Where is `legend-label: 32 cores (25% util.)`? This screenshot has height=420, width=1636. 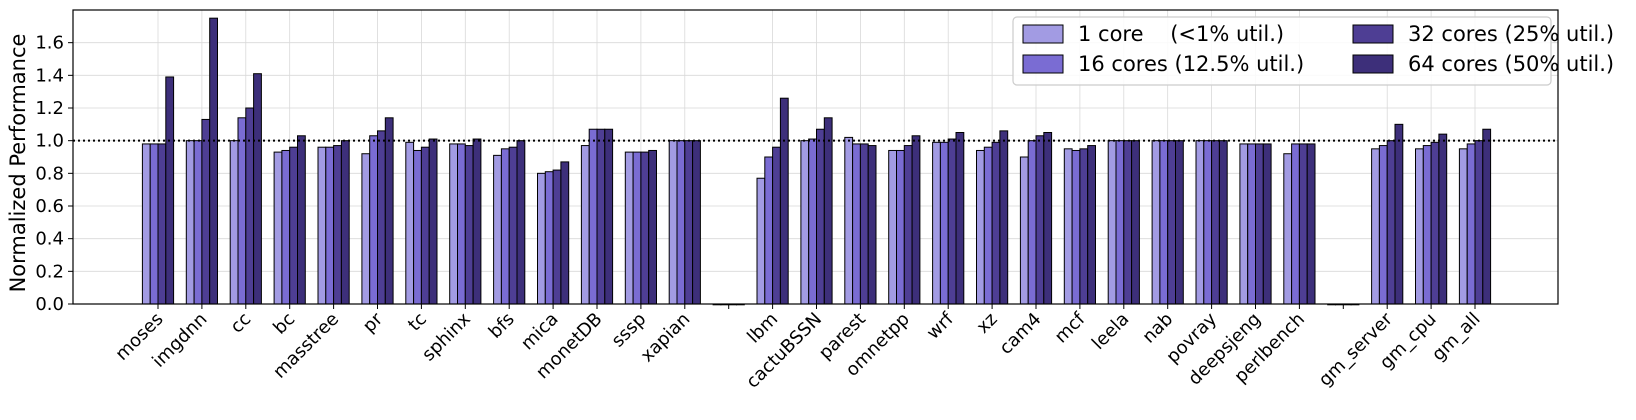 legend-label: 32 cores (25% util.) is located at coordinates (1511, 34).